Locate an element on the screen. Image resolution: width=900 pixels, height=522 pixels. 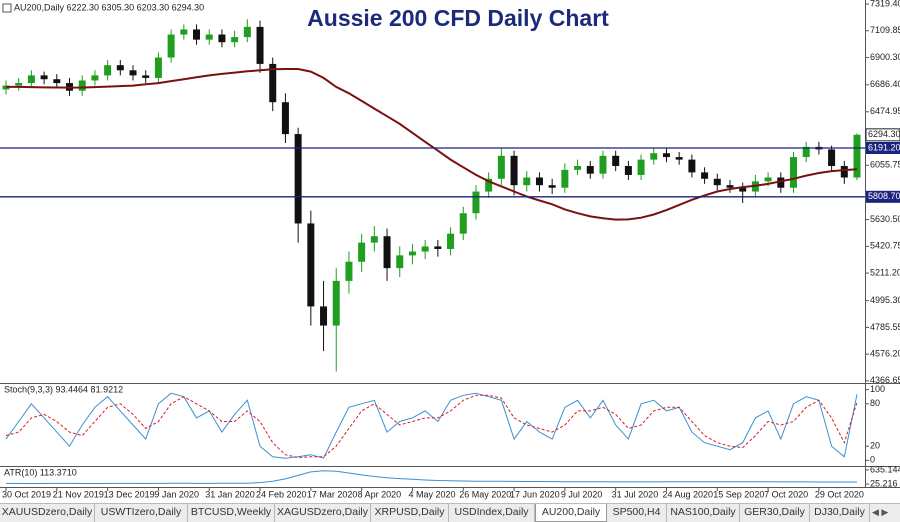
x-tick-label: 9 Jul 2020 is located at coordinates (582, 494).